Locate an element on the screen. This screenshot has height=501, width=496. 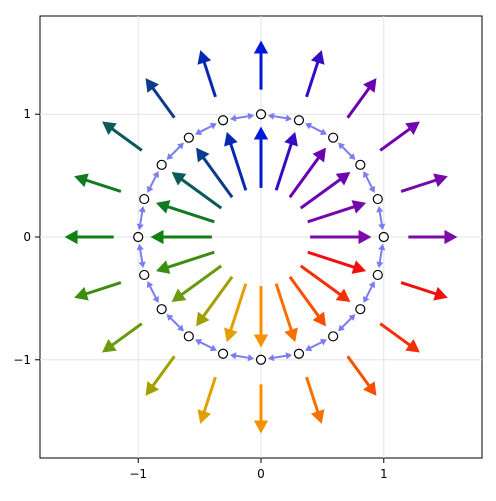
y-tick-label-0: −1 is located at coordinates (22, 360).